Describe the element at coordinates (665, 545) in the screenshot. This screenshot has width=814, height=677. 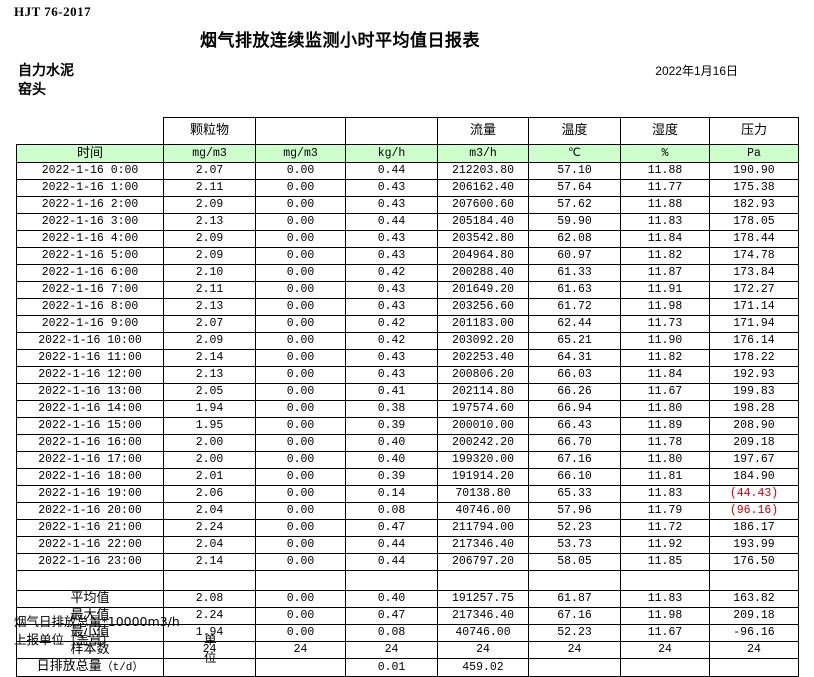
I see `cell-value: 11.92` at that location.